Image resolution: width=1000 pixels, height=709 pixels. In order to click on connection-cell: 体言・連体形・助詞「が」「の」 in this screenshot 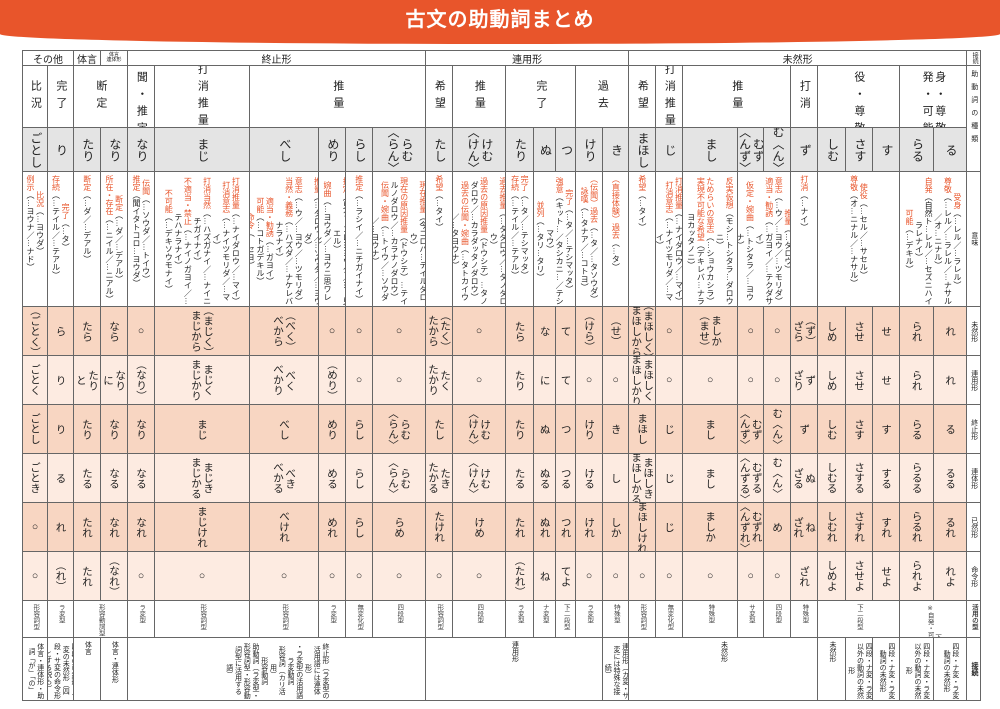, I will do `click(35, 669)`.